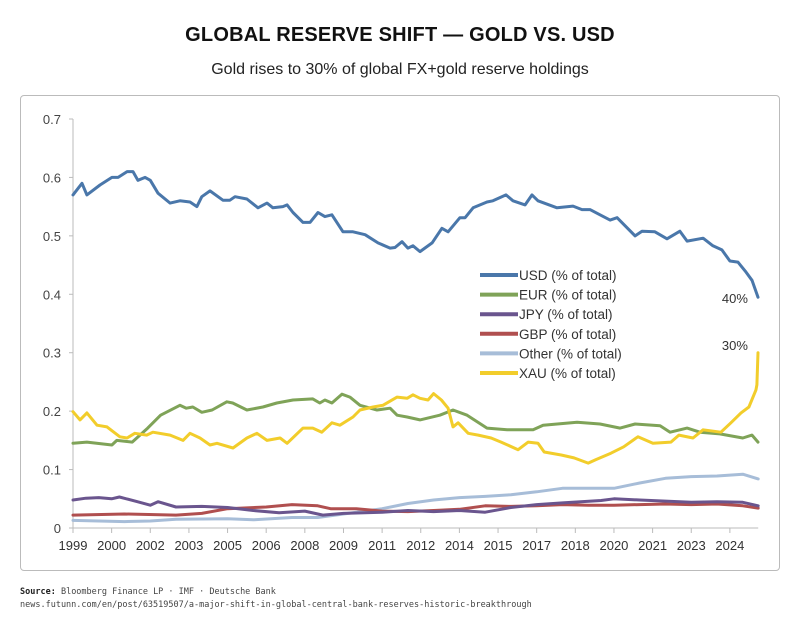  Describe the element at coordinates (536, 545) in the screenshot. I see `x-tick-label: 2017` at that location.